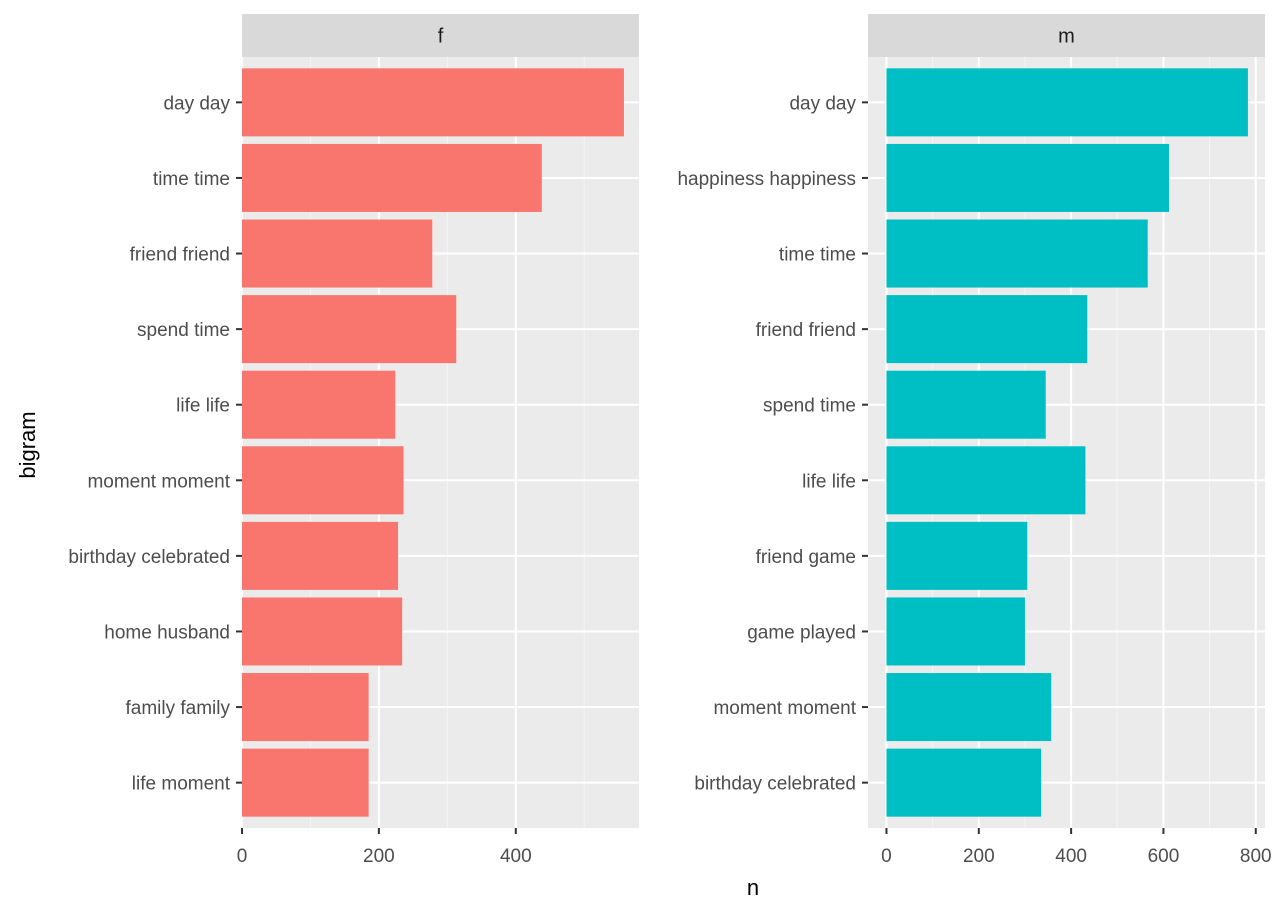 The image size is (1280, 914). I want to click on bar-m-game-played, so click(955, 631).